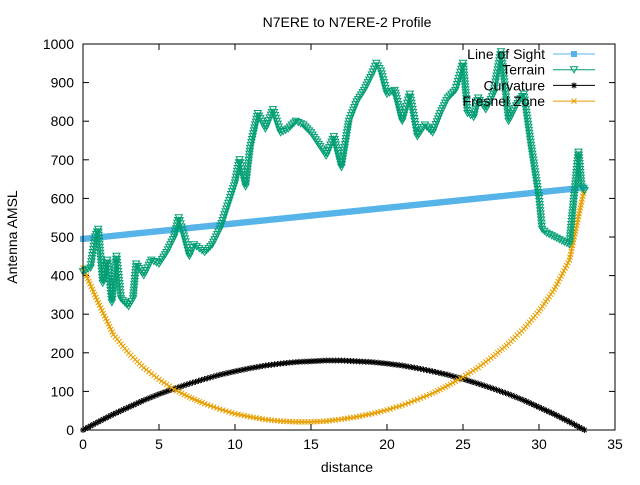  I want to click on x-axis-label: distance, so click(347, 467).